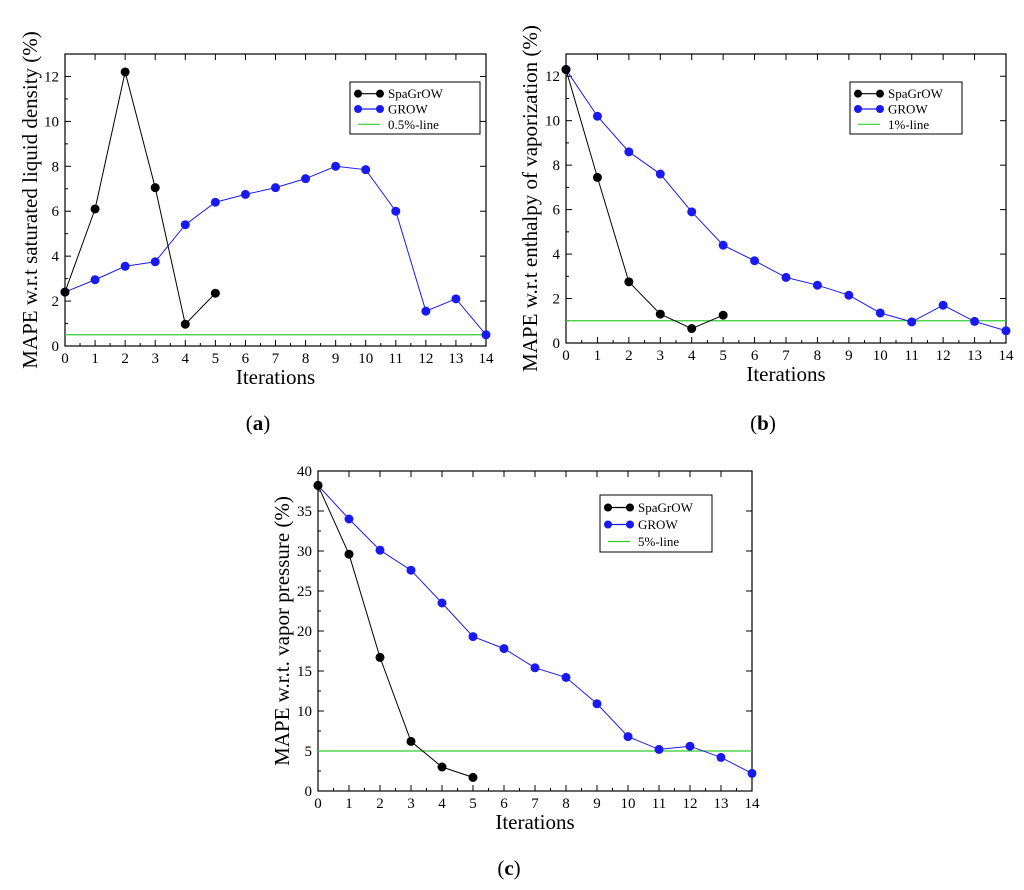  Describe the element at coordinates (566, 804) in the screenshot. I see `x-tick-label-c-8: 8` at that location.